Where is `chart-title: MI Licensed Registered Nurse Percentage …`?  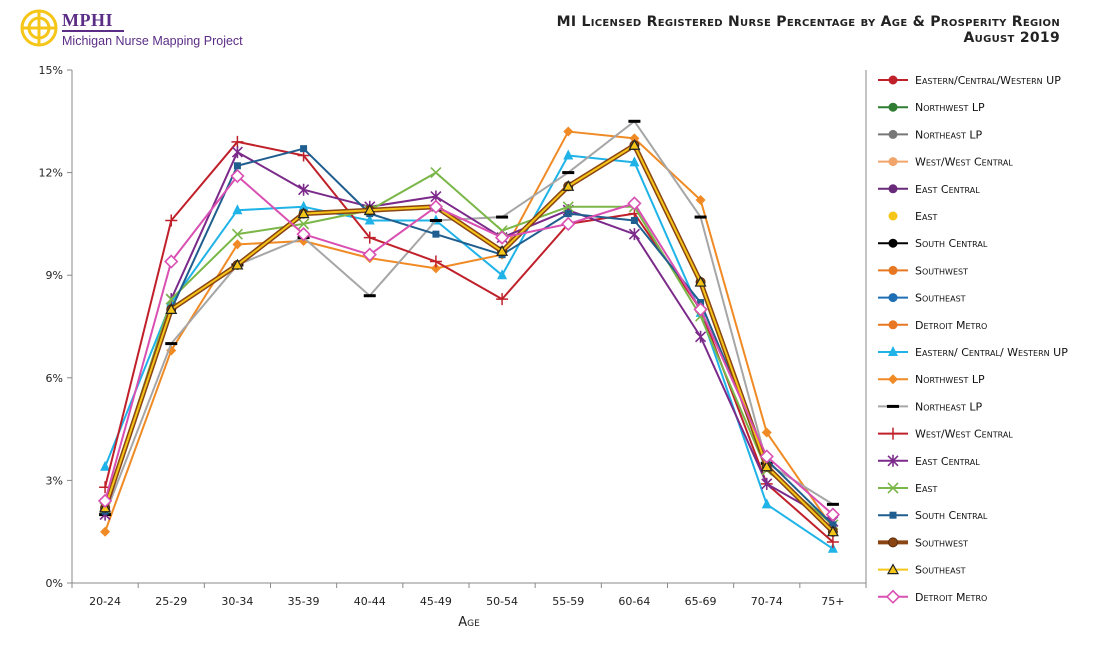 chart-title: MI Licensed Registered Nurse Percentage … is located at coordinates (808, 22).